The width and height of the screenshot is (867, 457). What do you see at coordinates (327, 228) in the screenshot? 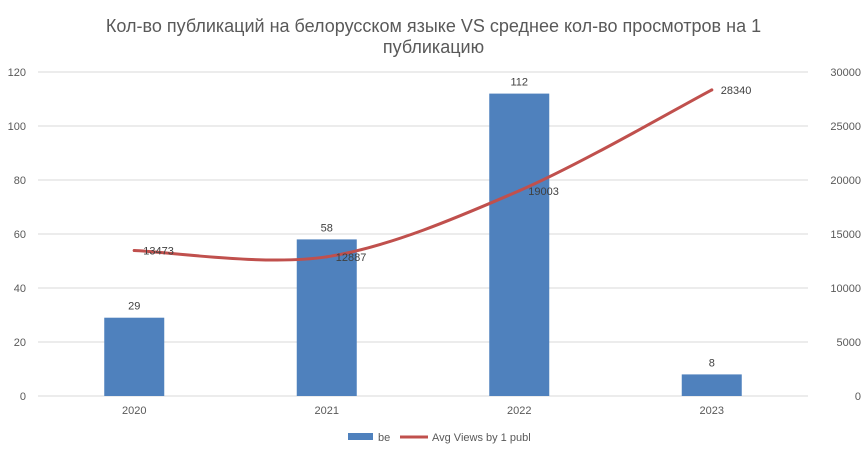
I see `bar-data-label: 58` at bounding box center [327, 228].